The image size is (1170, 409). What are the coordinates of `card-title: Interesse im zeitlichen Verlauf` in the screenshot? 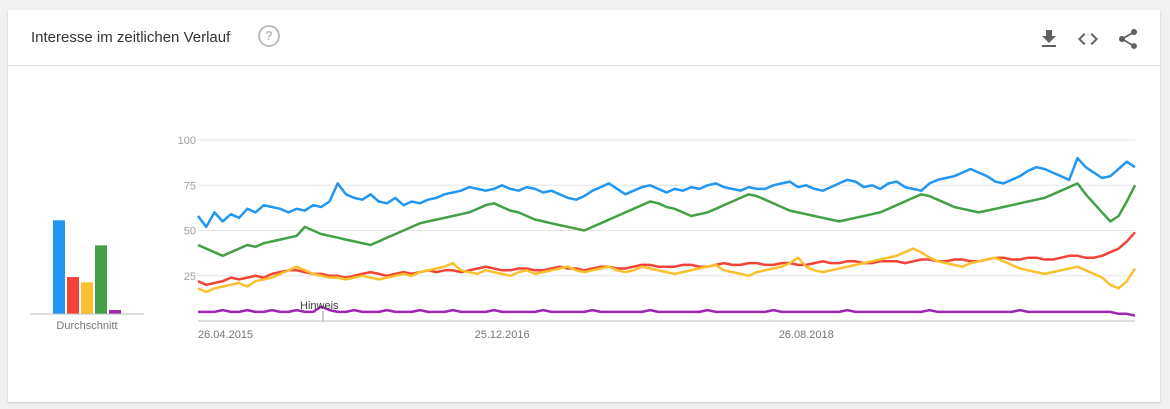 It's located at (131, 37).